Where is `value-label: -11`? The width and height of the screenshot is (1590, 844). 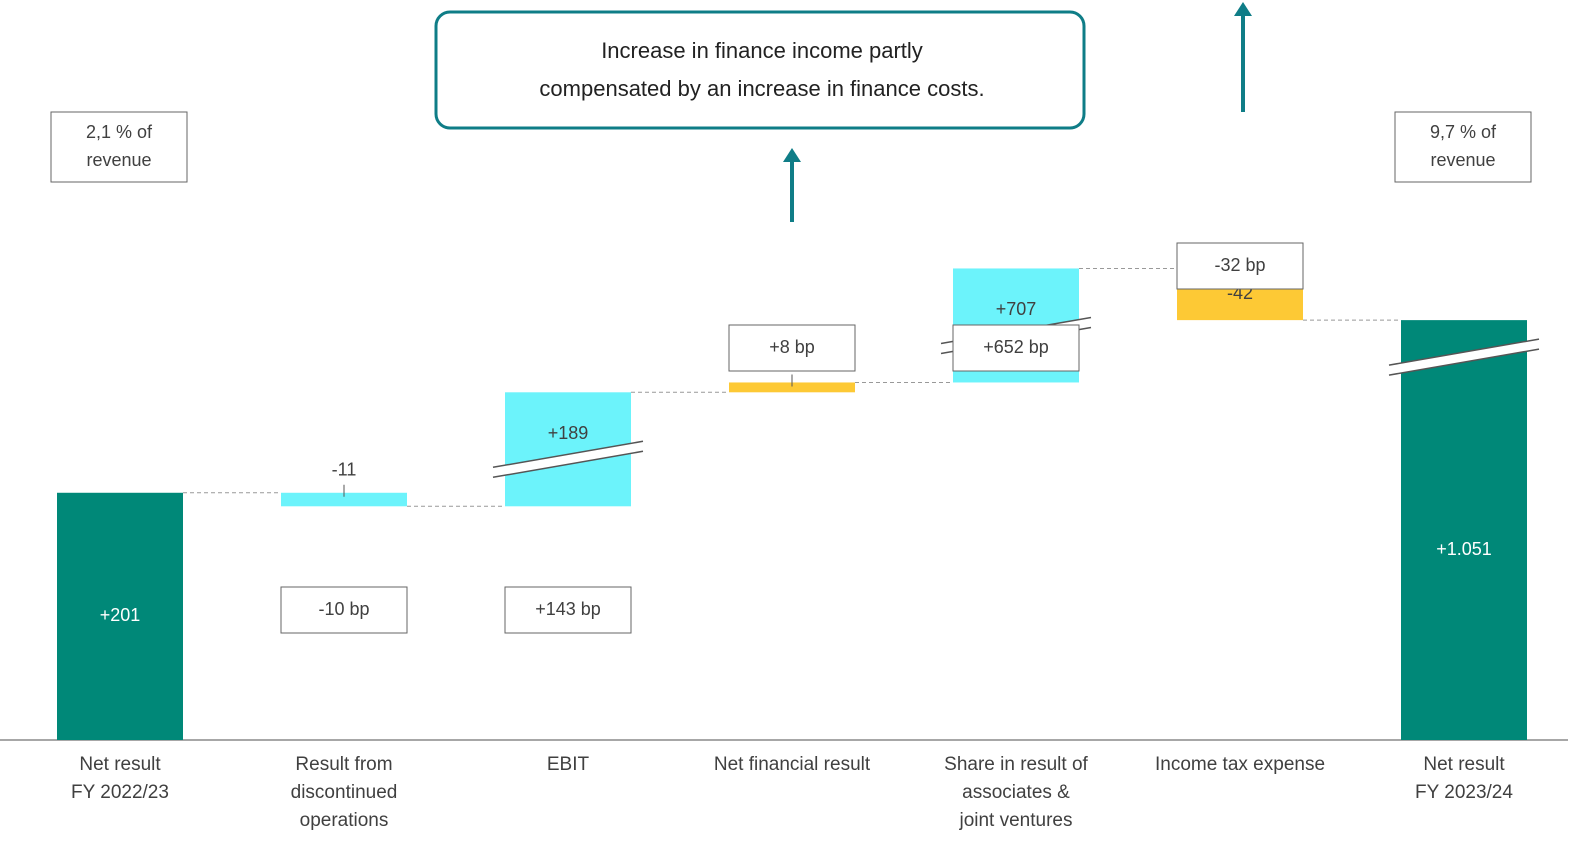 value-label: -11 is located at coordinates (344, 470).